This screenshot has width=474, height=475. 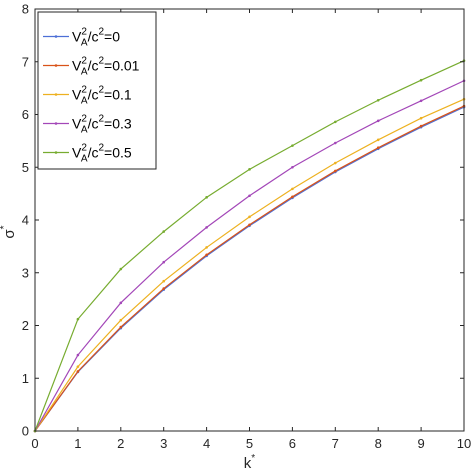 What do you see at coordinates (25, 61) in the screenshot?
I see `y-tick-label: 7` at bounding box center [25, 61].